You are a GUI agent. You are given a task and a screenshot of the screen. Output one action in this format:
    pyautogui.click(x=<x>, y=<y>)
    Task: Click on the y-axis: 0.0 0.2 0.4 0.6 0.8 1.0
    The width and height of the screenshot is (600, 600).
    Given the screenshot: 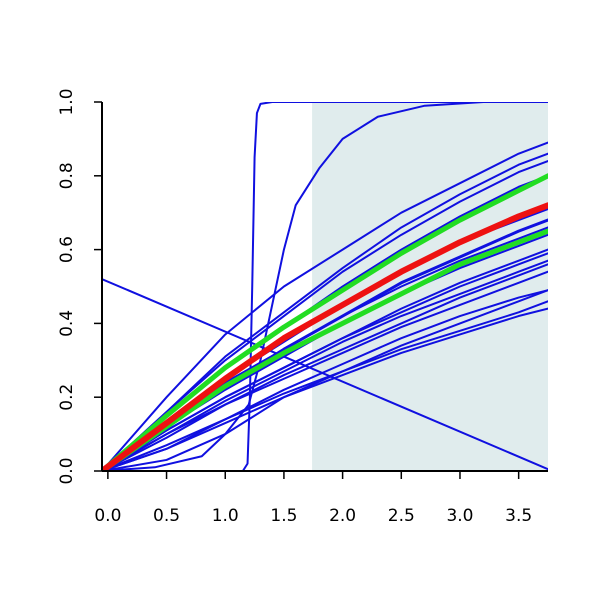 What is the action you would take?
    pyautogui.click(x=80, y=286)
    